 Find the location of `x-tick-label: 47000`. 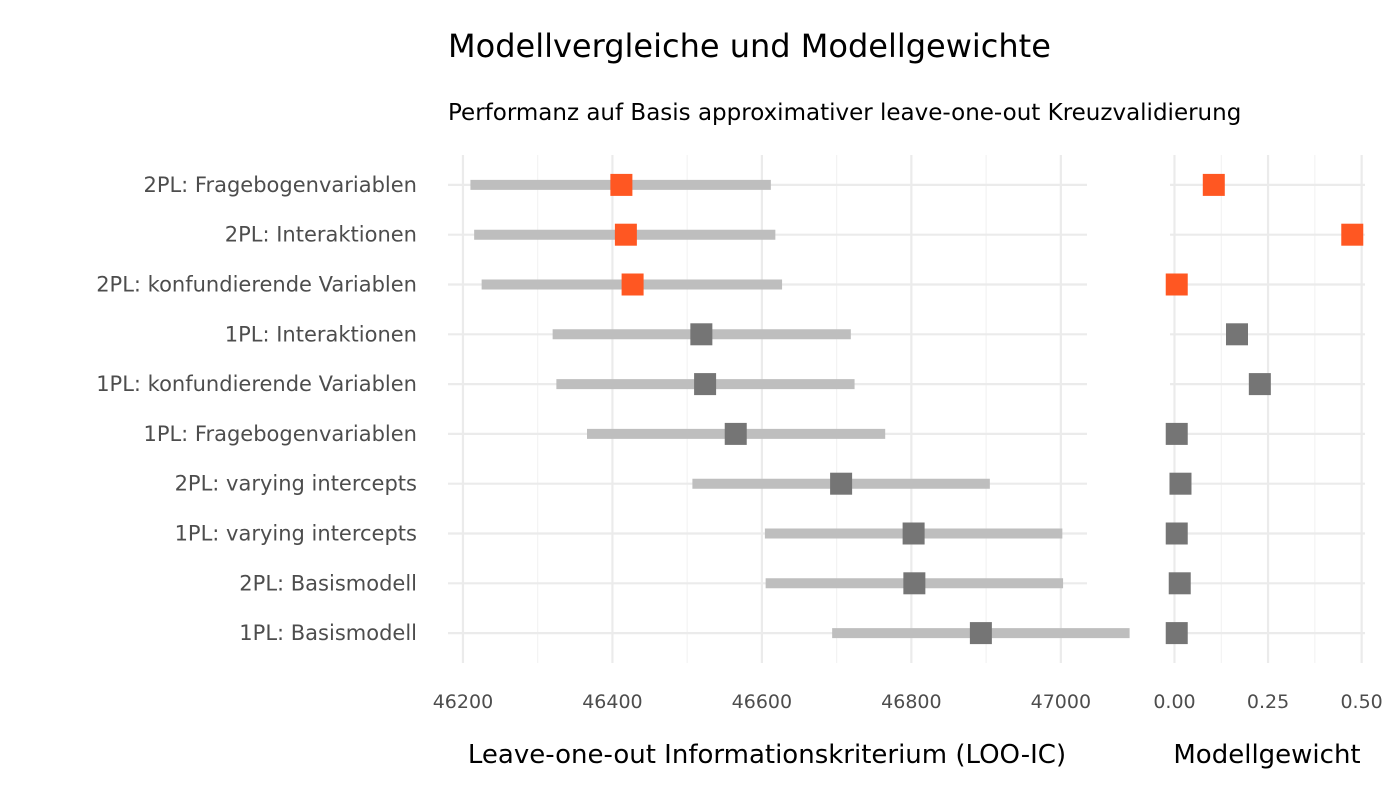

x-tick-label: 47000 is located at coordinates (1061, 702).